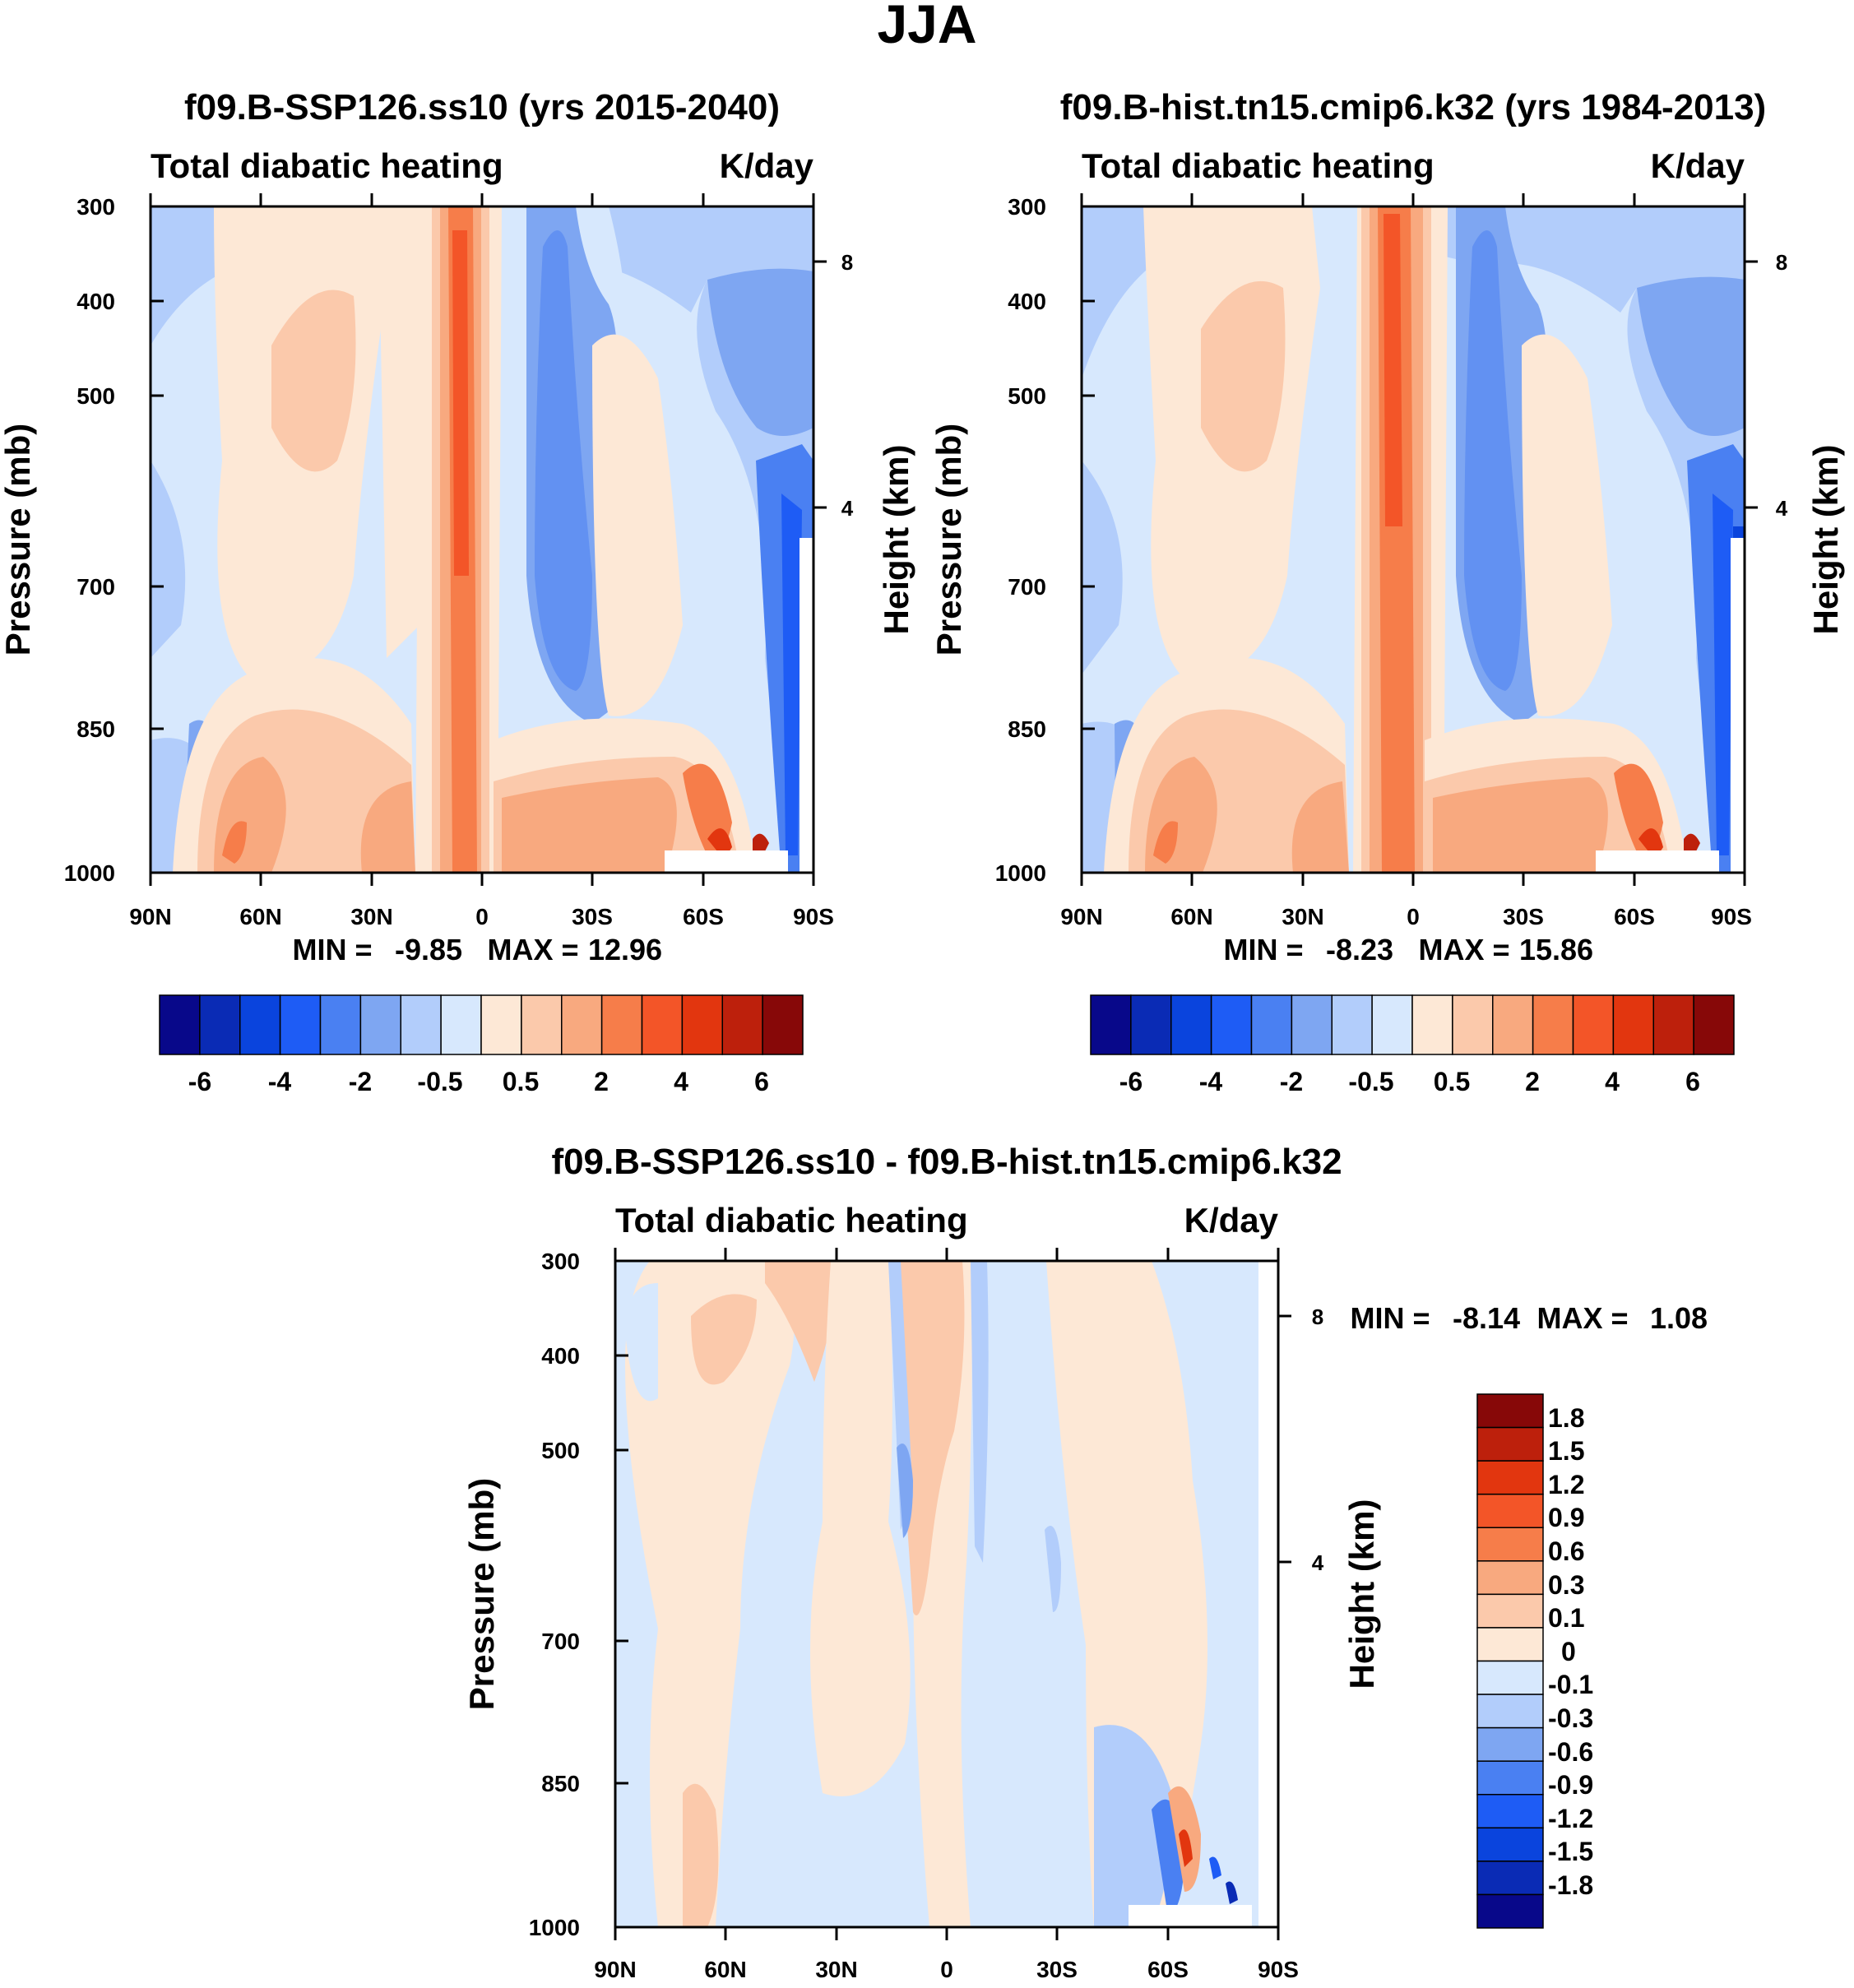 The image size is (1854, 1988). What do you see at coordinates (1566, 1485) in the screenshot?
I see `colorbar-label: 1.2` at bounding box center [1566, 1485].